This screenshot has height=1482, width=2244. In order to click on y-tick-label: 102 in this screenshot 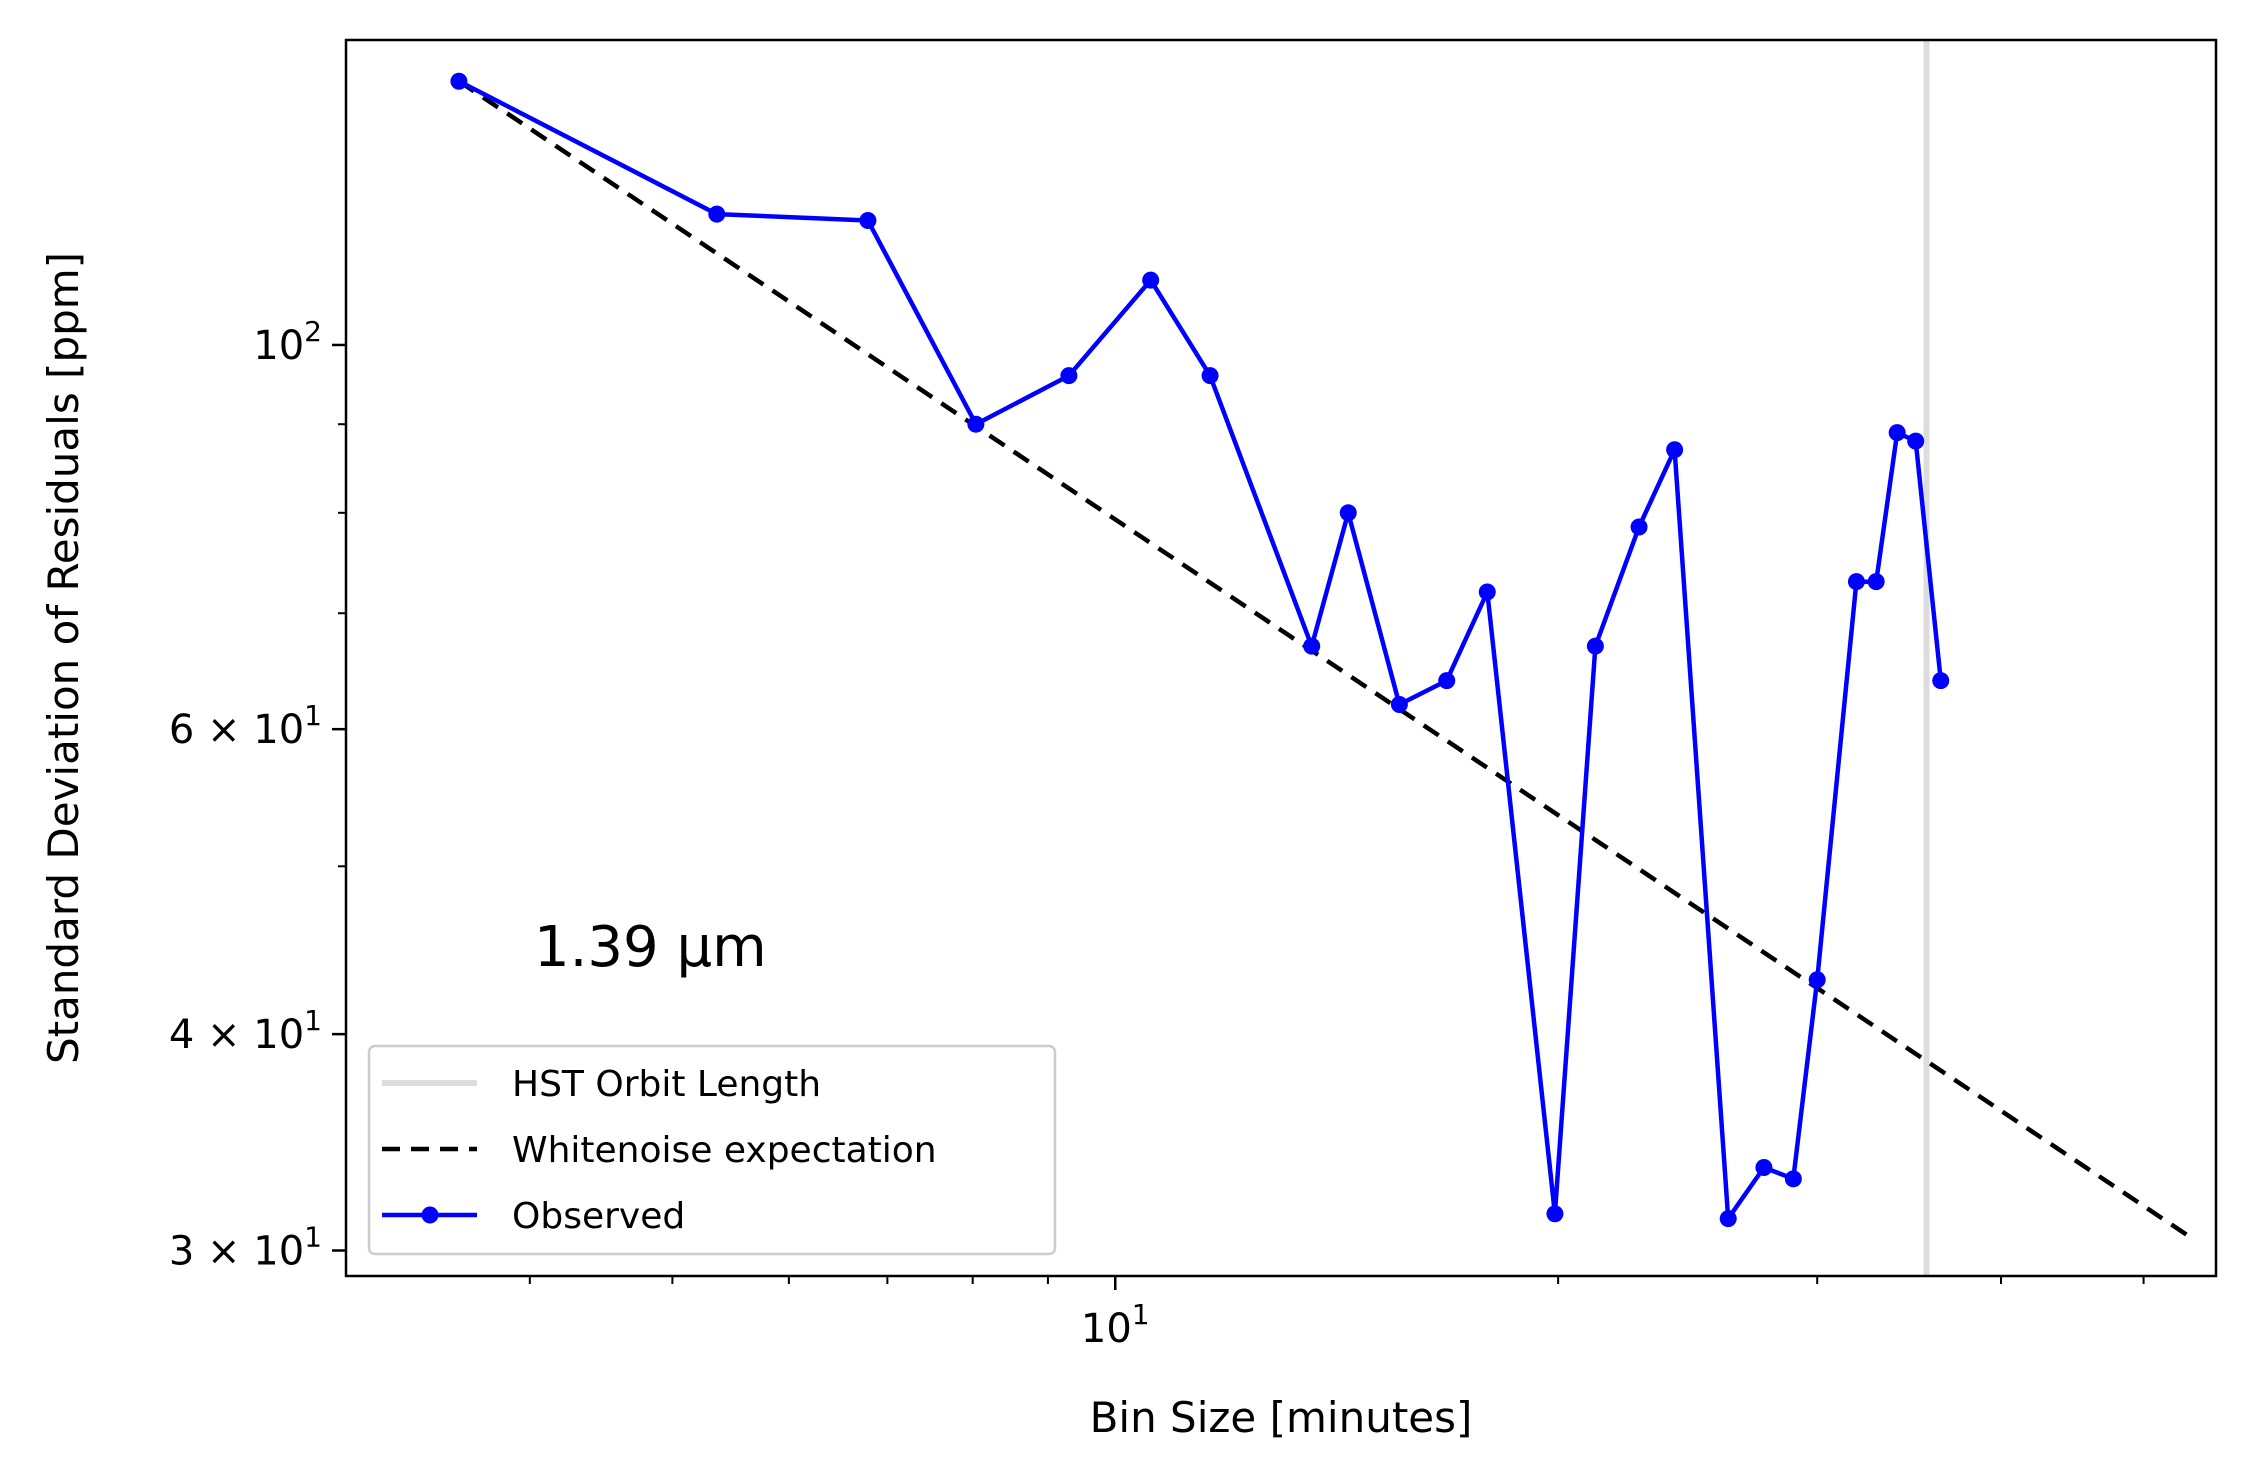, I will do `click(287, 342)`.